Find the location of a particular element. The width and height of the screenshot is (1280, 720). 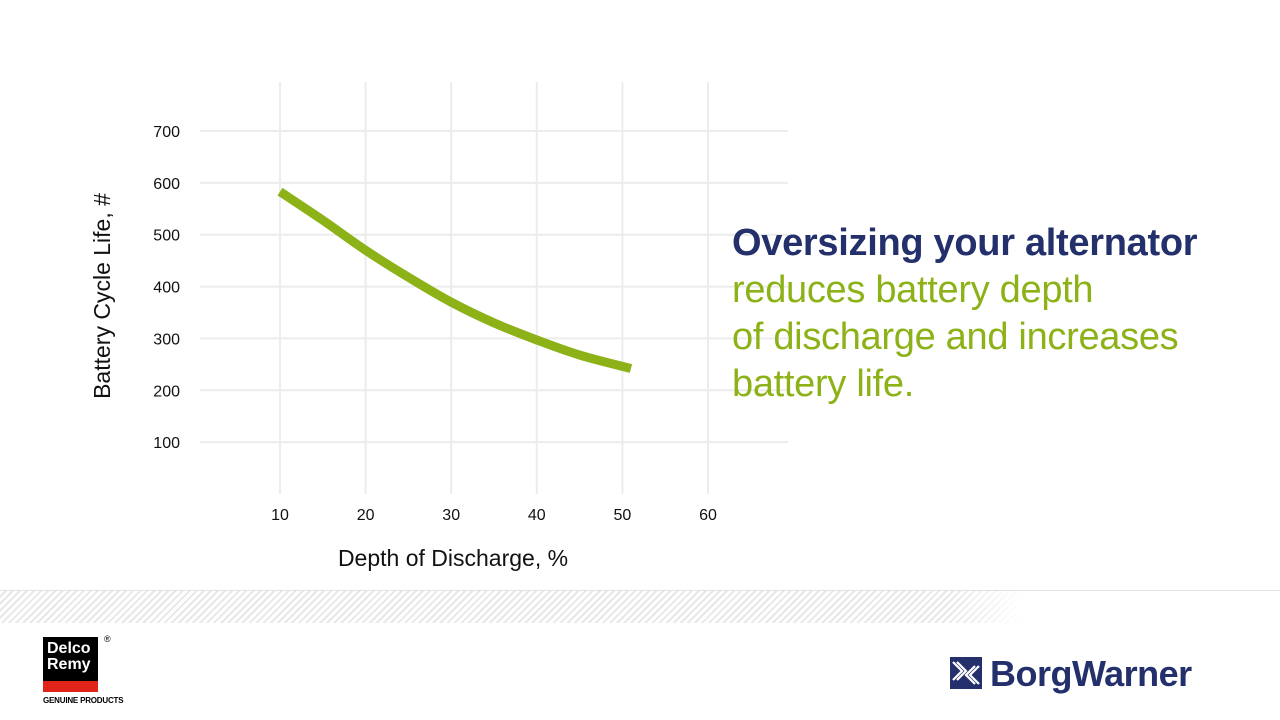

delco-logo-text: Delco is located at coordinates (69, 648).